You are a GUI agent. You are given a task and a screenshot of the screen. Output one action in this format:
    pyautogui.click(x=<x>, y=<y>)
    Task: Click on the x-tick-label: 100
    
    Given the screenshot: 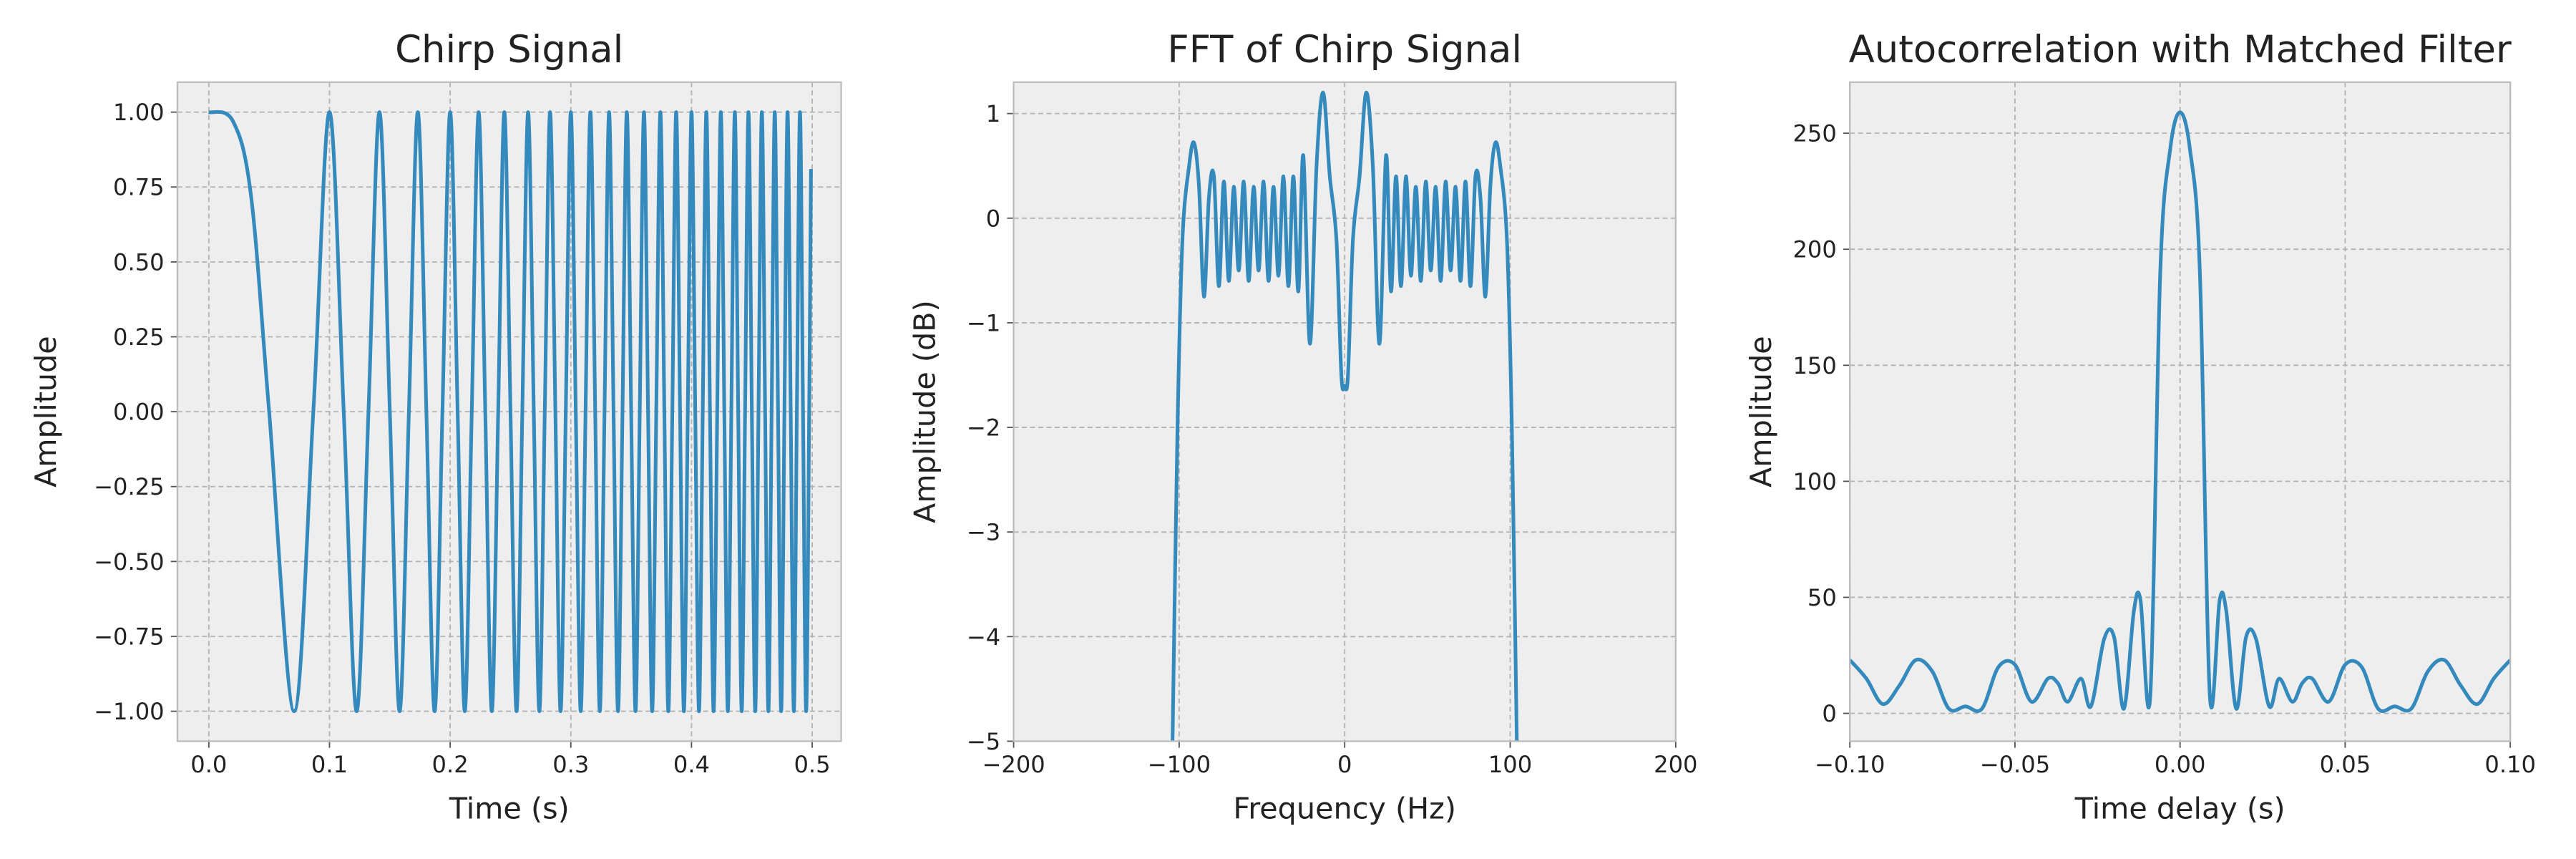 What is the action you would take?
    pyautogui.click(x=1510, y=764)
    